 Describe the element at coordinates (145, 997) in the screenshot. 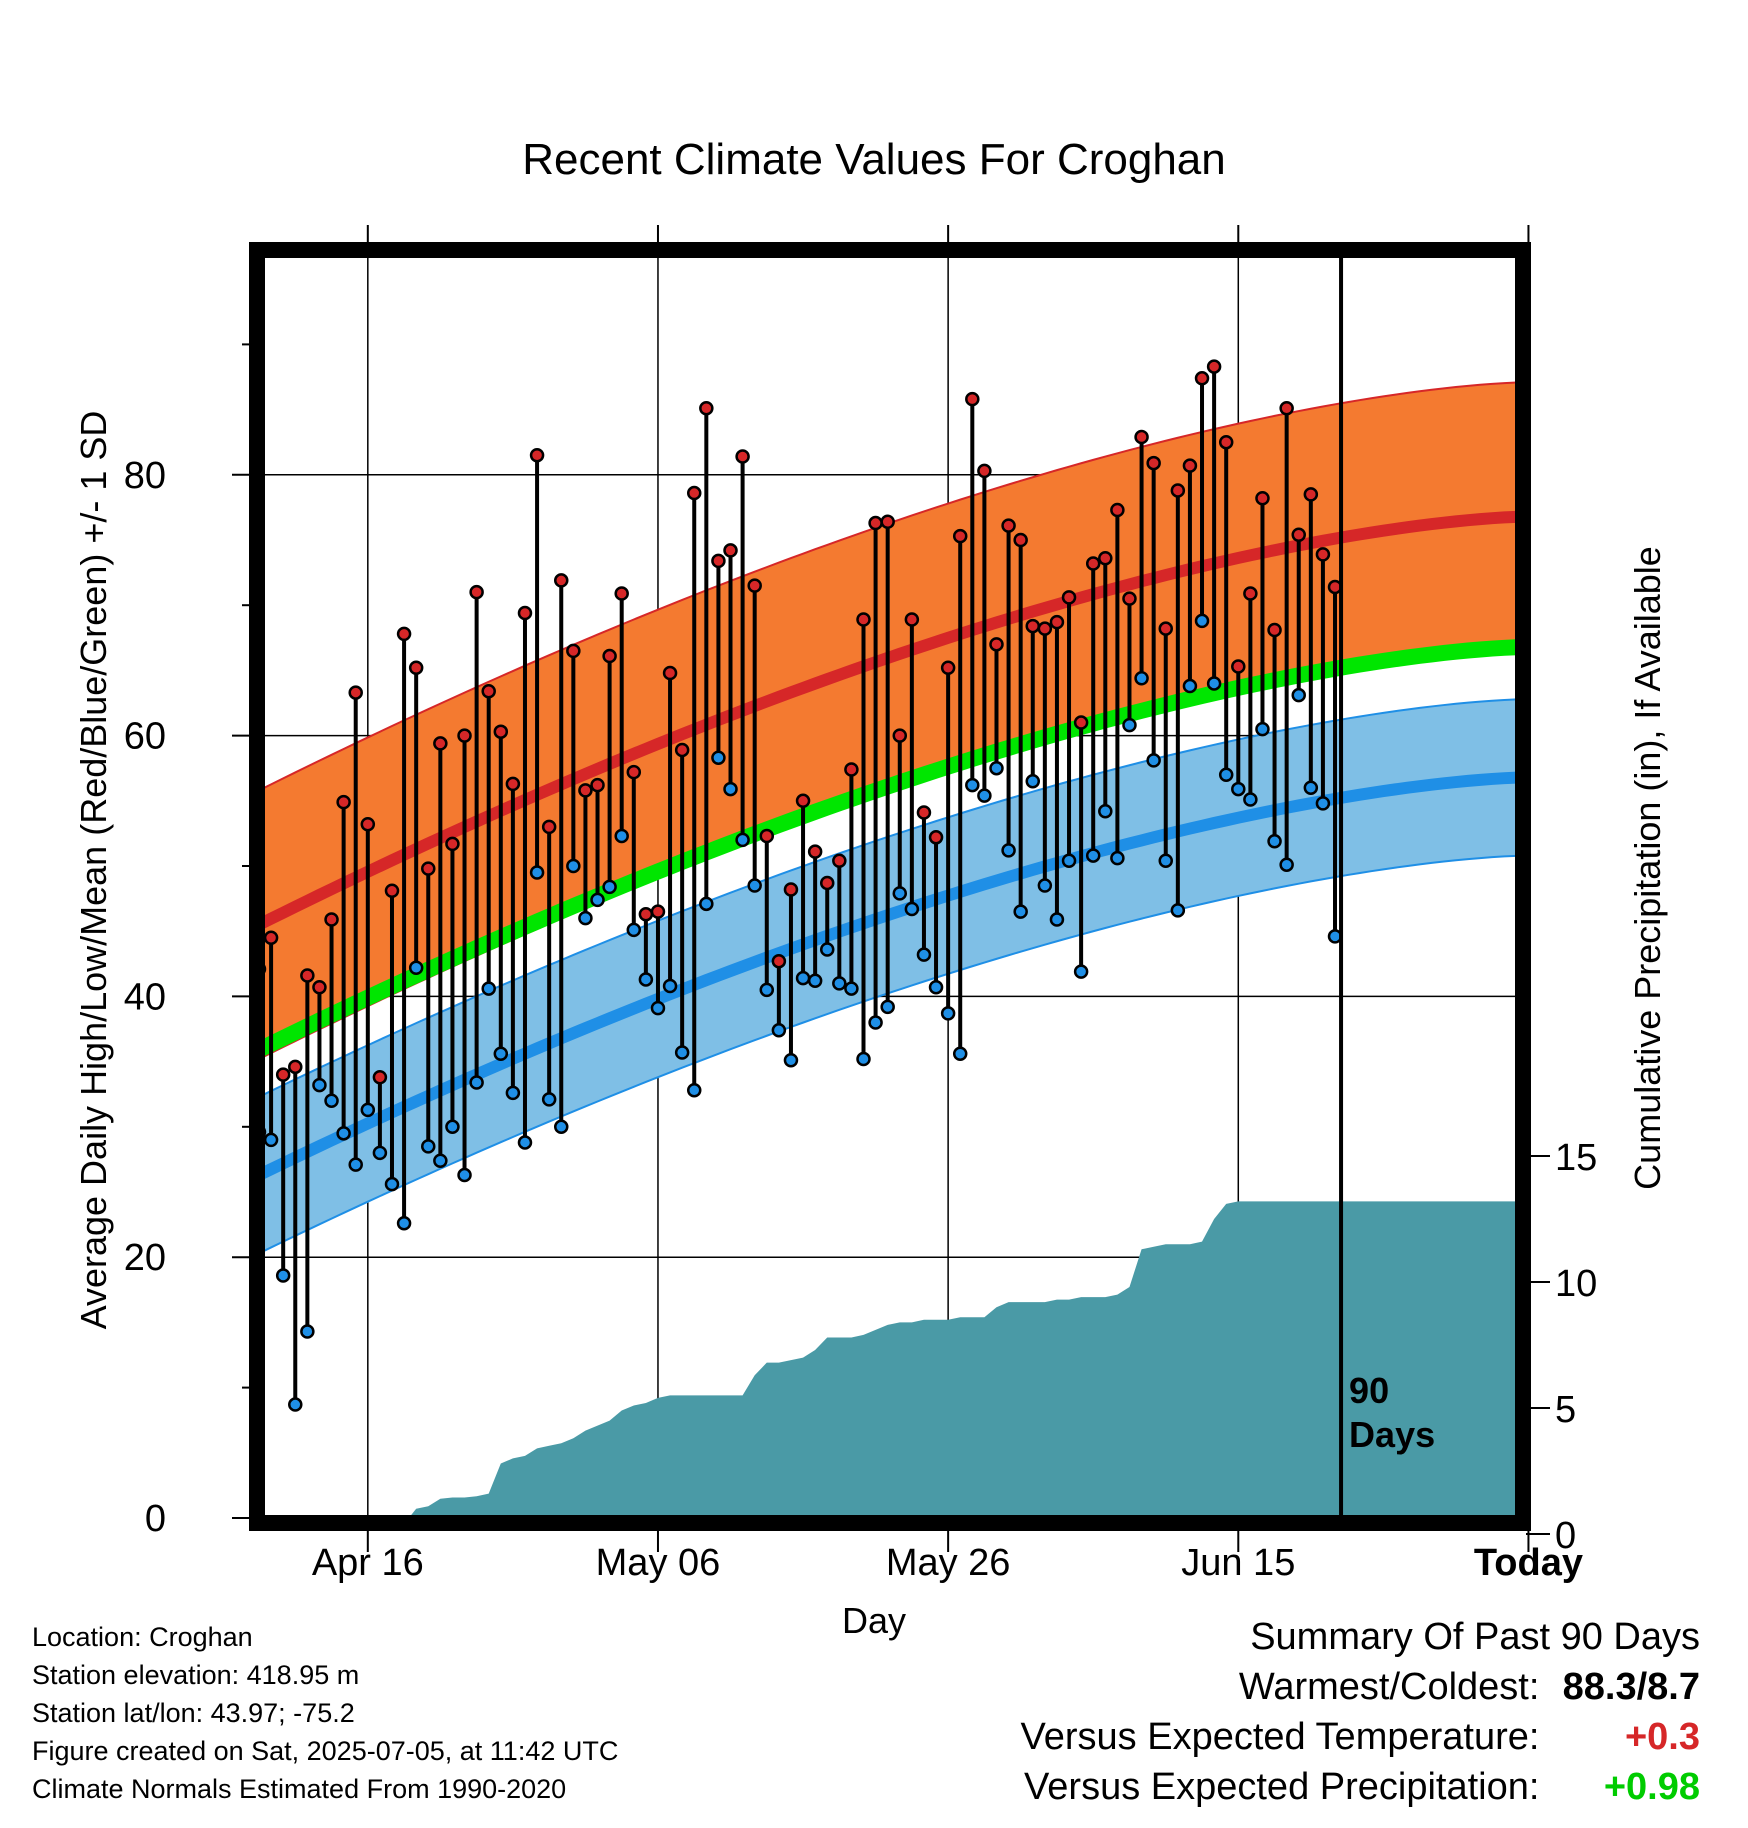

I see `y-tick-label: 40` at that location.